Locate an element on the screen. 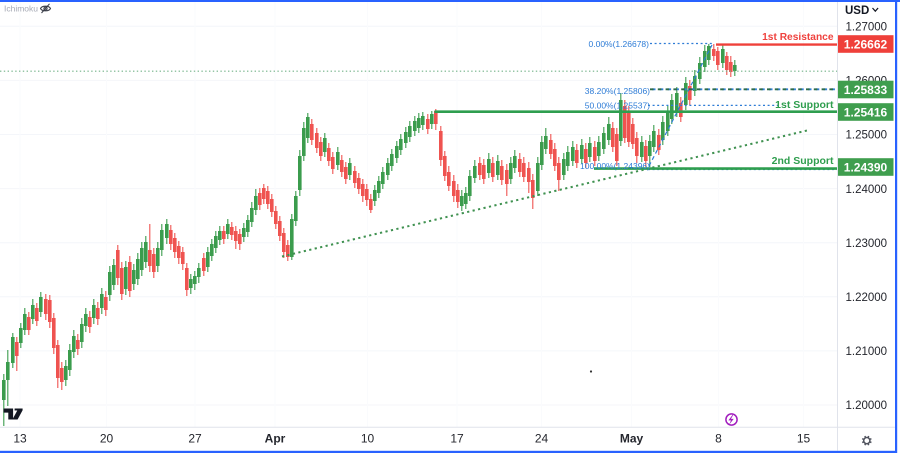 This screenshot has width=900, height=455. svg-text: 15 is located at coordinates (804, 439).